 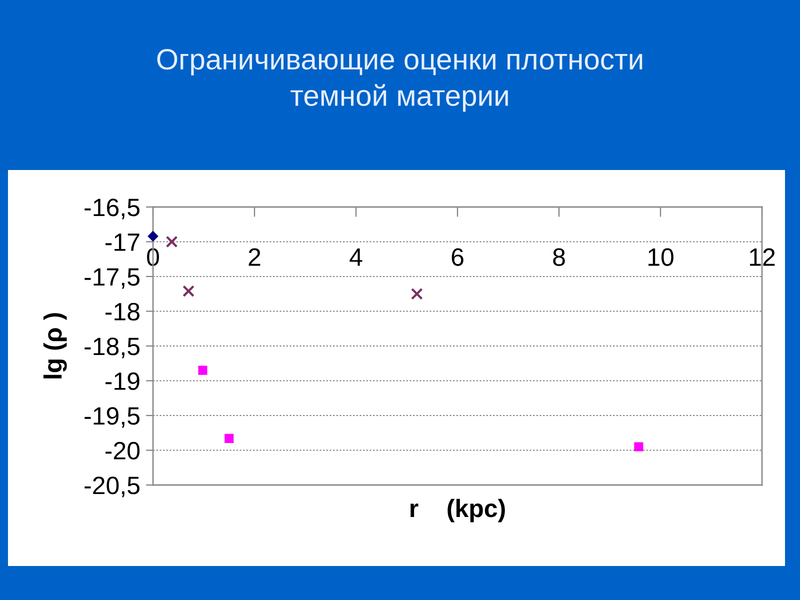 I want to click on x-tick-label: 12, so click(x=762, y=257).